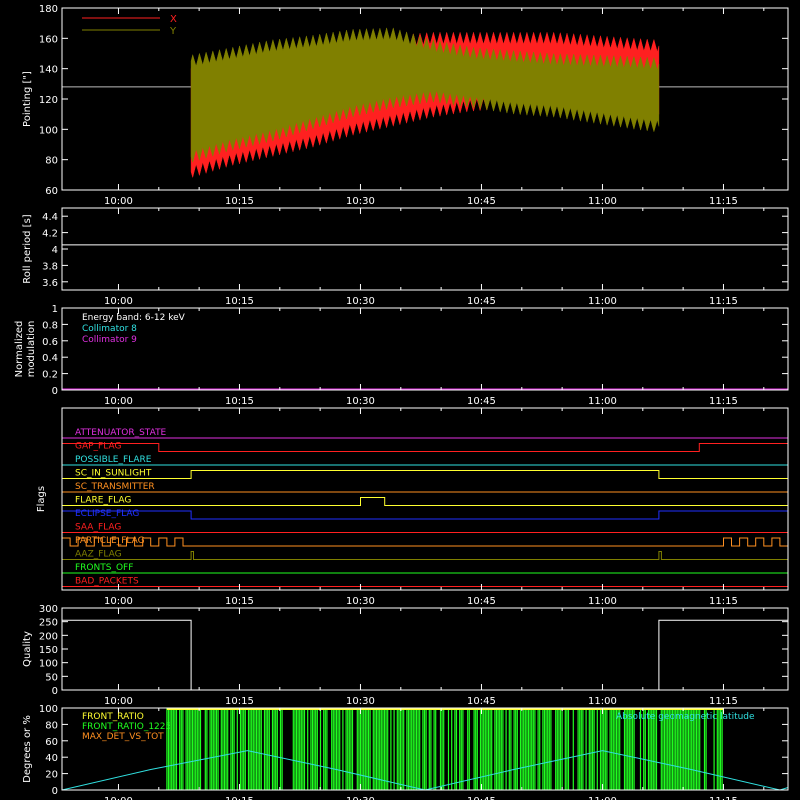 The width and height of the screenshot is (800, 800). What do you see at coordinates (50, 266) in the screenshot?
I see `y-tick-label: 3.8` at bounding box center [50, 266].